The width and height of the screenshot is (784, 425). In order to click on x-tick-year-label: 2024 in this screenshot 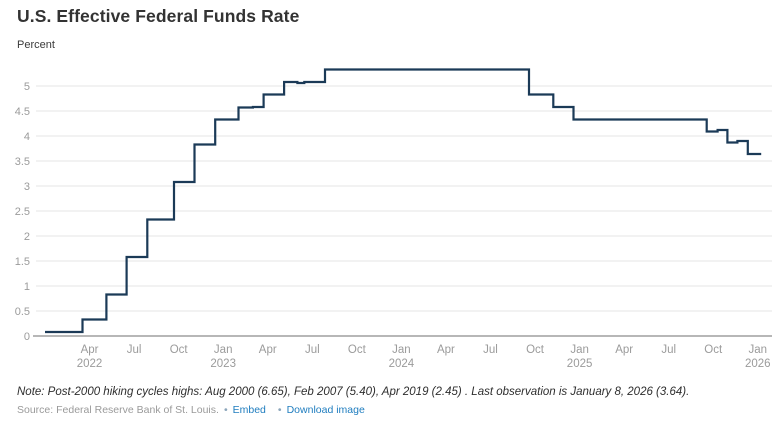, I will do `click(402, 364)`.